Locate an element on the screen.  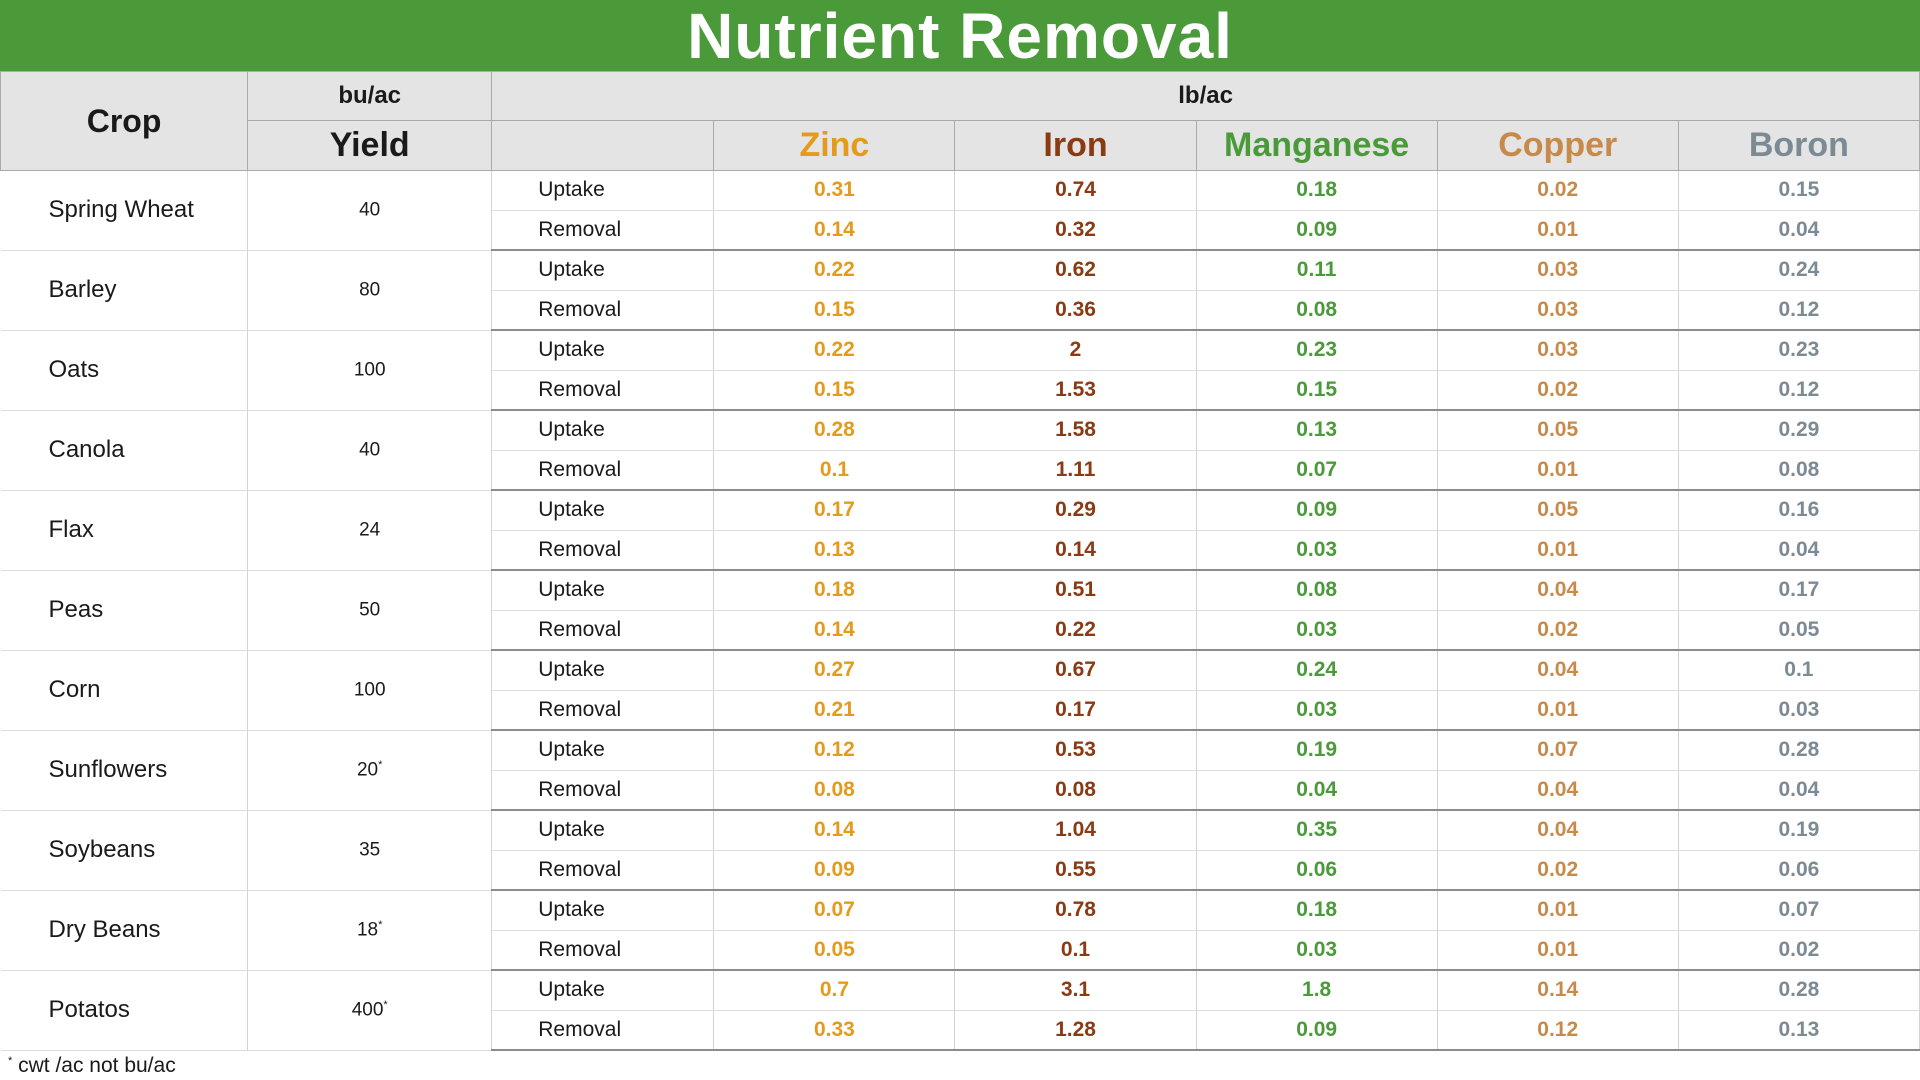
boron-uptake-value: 0.23 is located at coordinates (1798, 350).